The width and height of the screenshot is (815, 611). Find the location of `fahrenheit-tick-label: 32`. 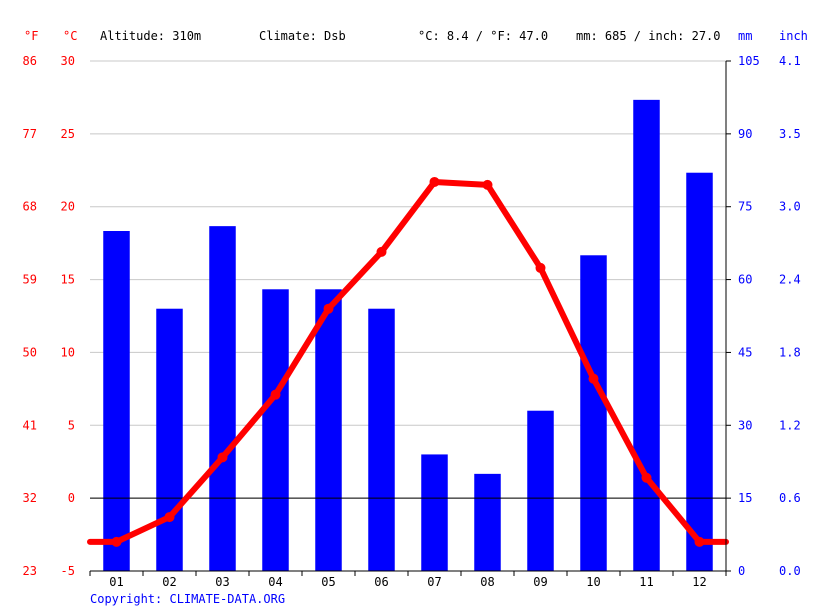

fahrenheit-tick-label: 32 is located at coordinates (30, 498).